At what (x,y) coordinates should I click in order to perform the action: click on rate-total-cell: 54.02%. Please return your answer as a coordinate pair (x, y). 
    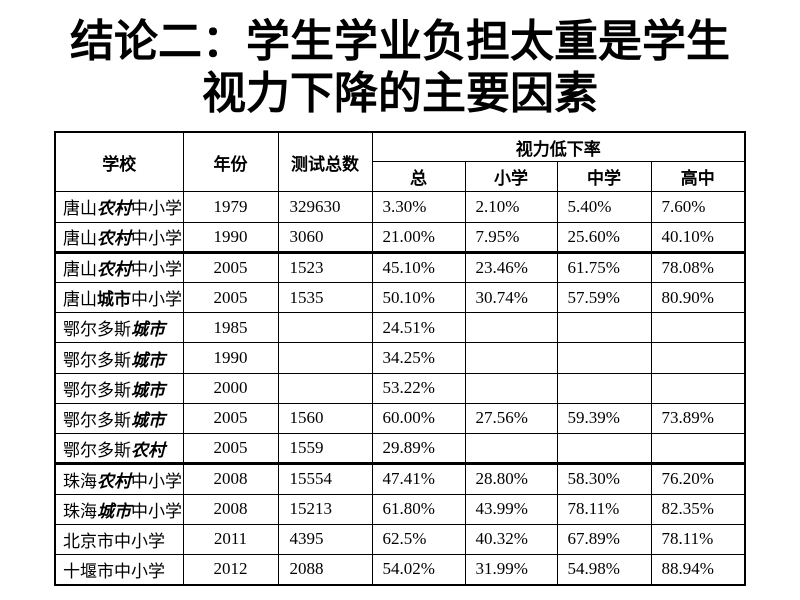
    Looking at the image, I should click on (418, 569).